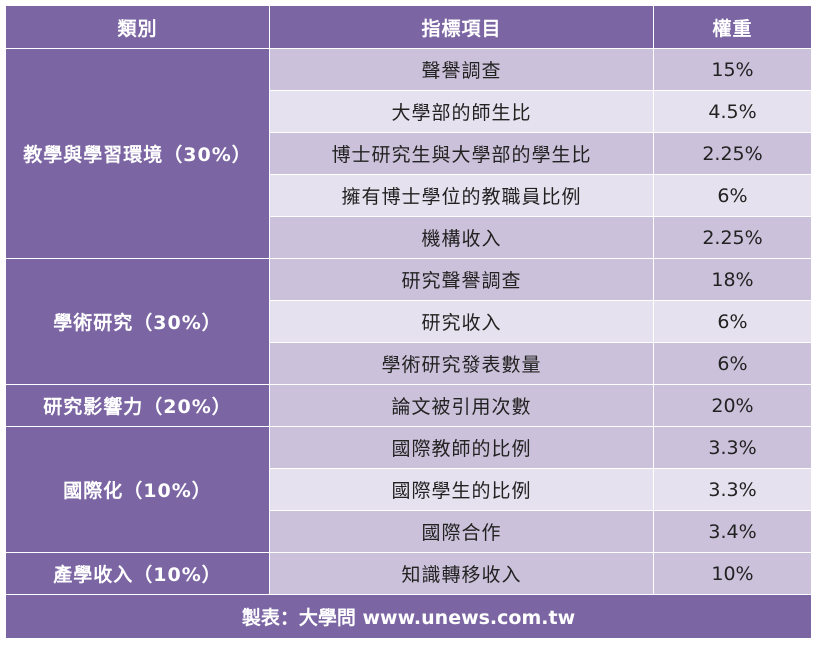  What do you see at coordinates (461, 489) in the screenshot?
I see `indicator-cell: 國際學生的比例` at bounding box center [461, 489].